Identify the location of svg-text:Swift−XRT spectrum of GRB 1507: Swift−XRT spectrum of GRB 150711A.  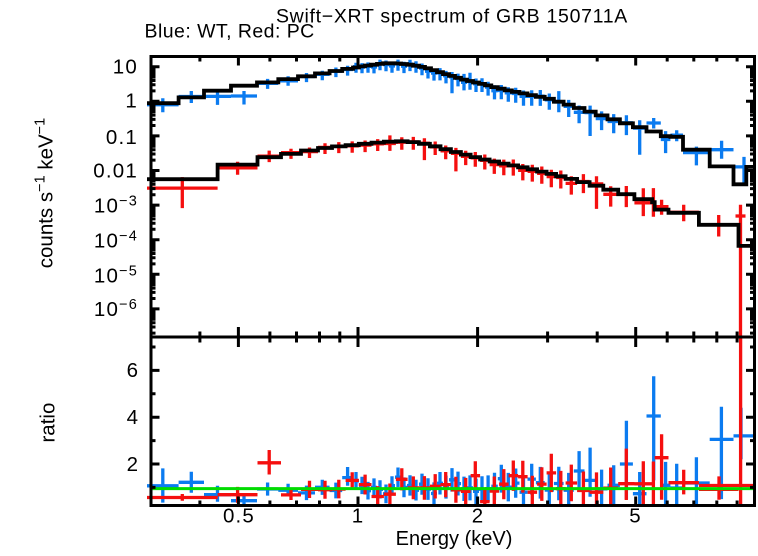
(452, 17).